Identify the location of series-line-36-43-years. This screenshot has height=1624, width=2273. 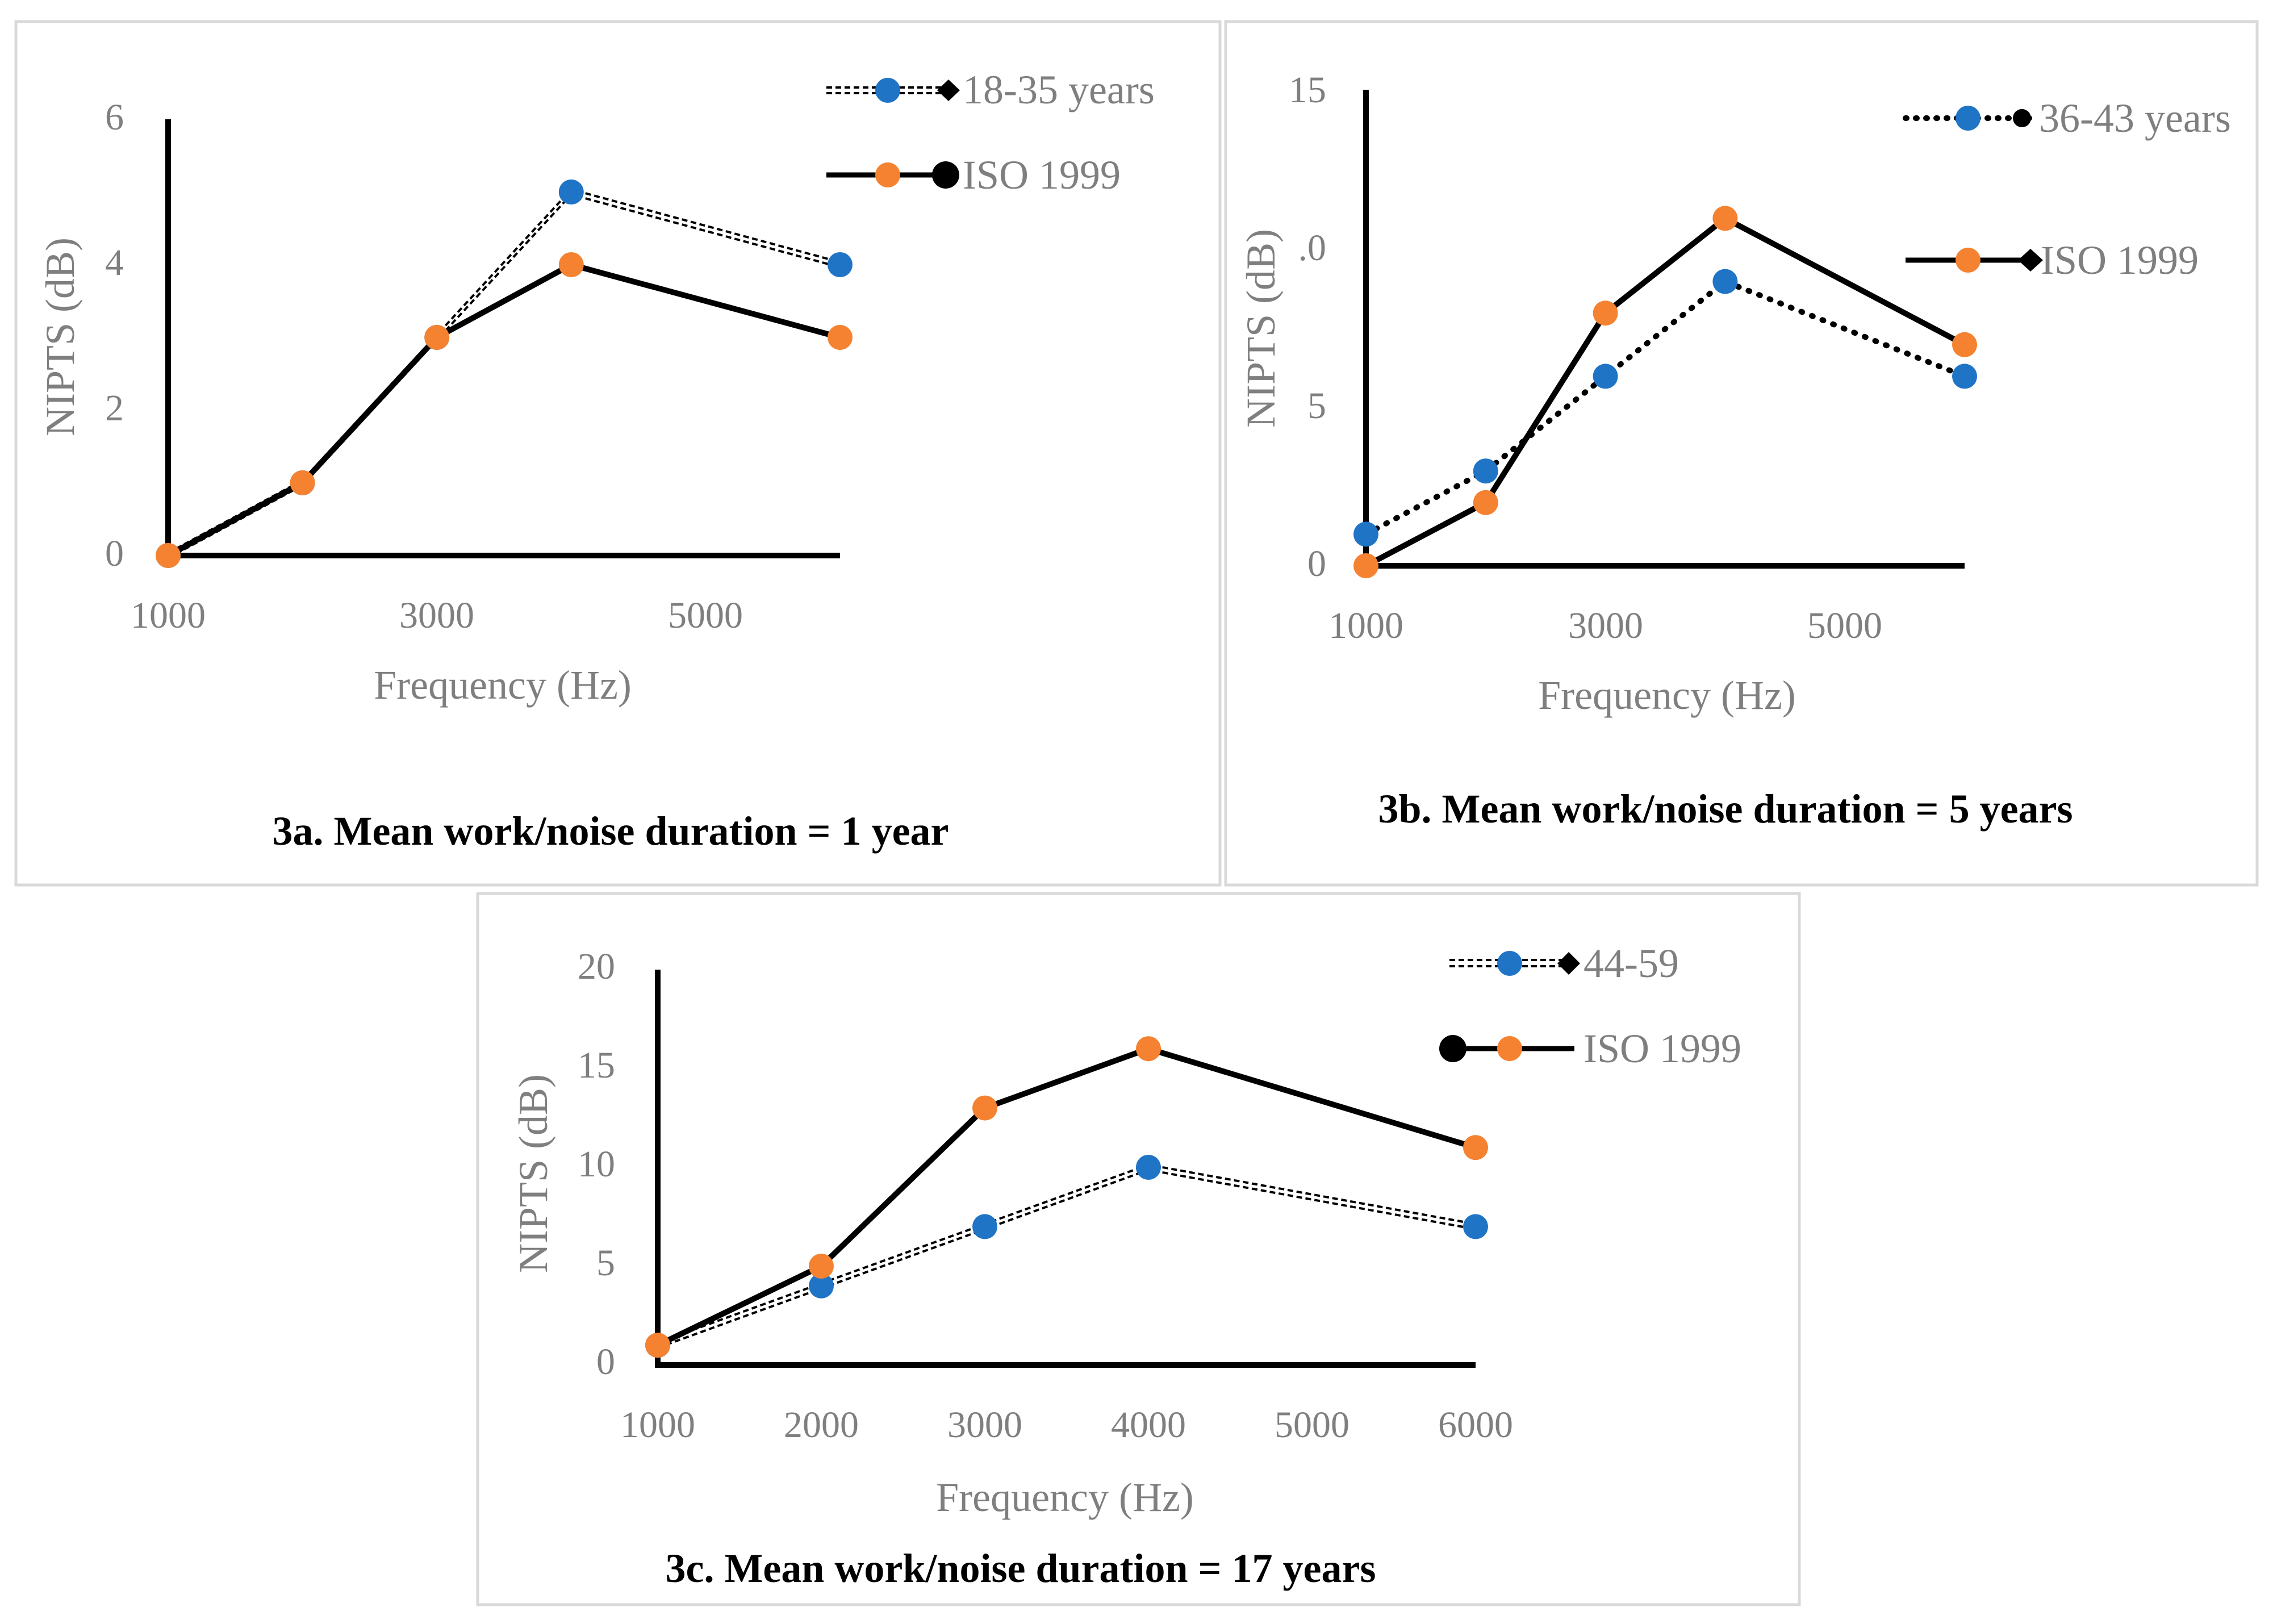
(1665, 407).